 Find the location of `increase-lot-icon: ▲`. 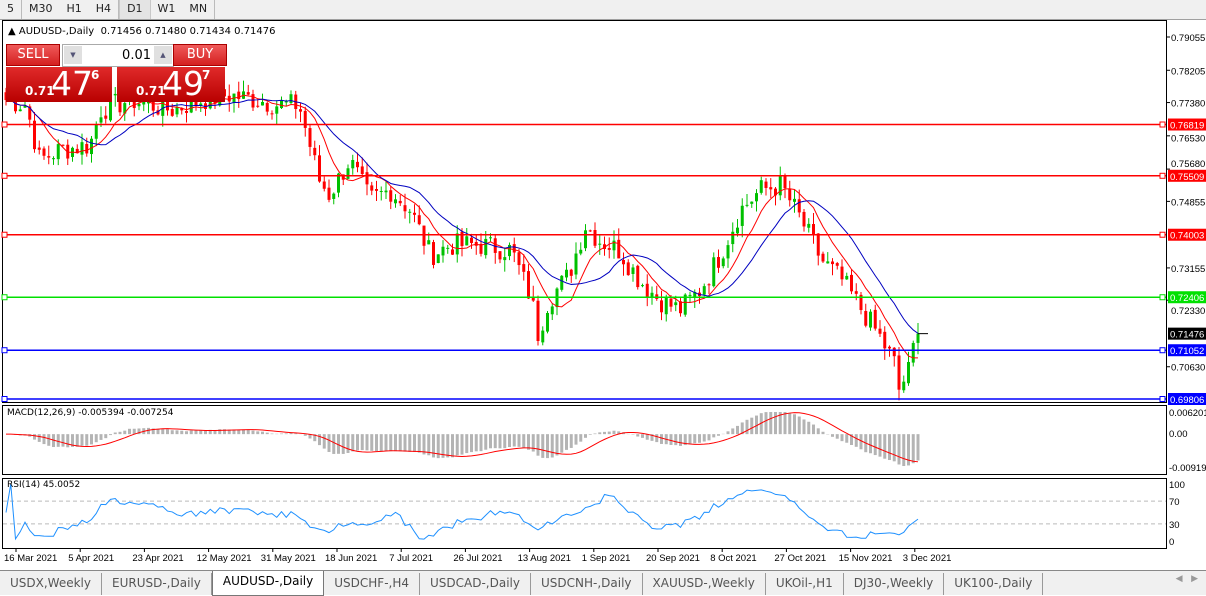

increase-lot-icon: ▲ is located at coordinates (163, 55).